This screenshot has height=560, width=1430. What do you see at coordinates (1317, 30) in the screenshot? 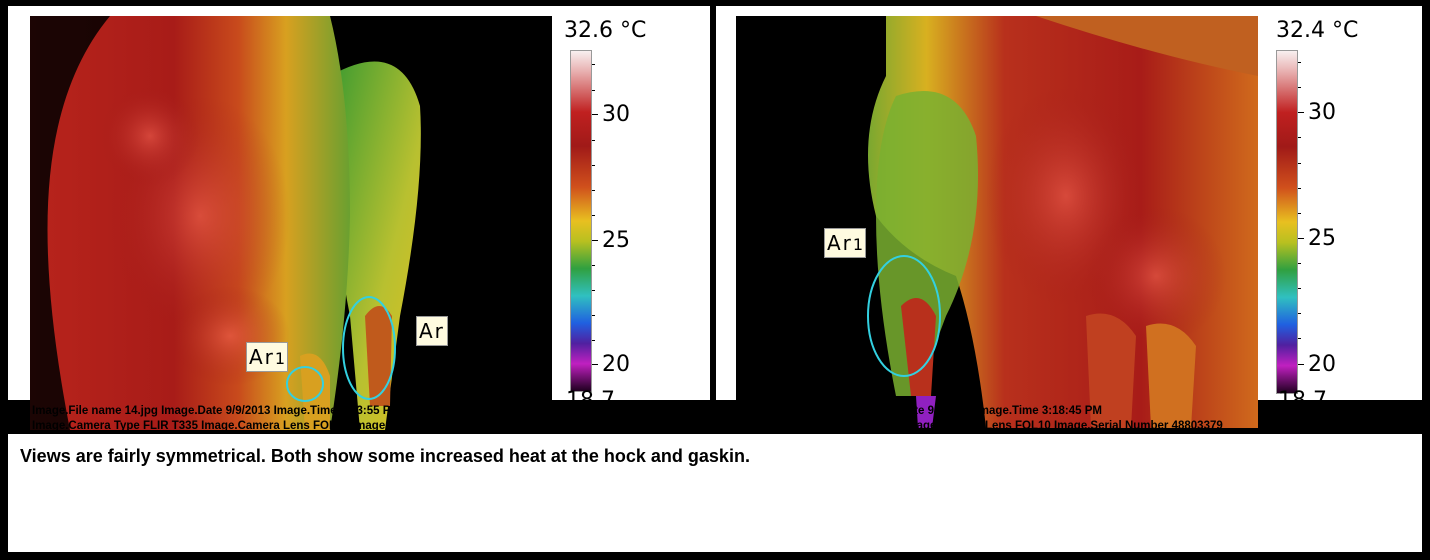
I see `scale-max-right: 32.4 °C` at bounding box center [1317, 30].